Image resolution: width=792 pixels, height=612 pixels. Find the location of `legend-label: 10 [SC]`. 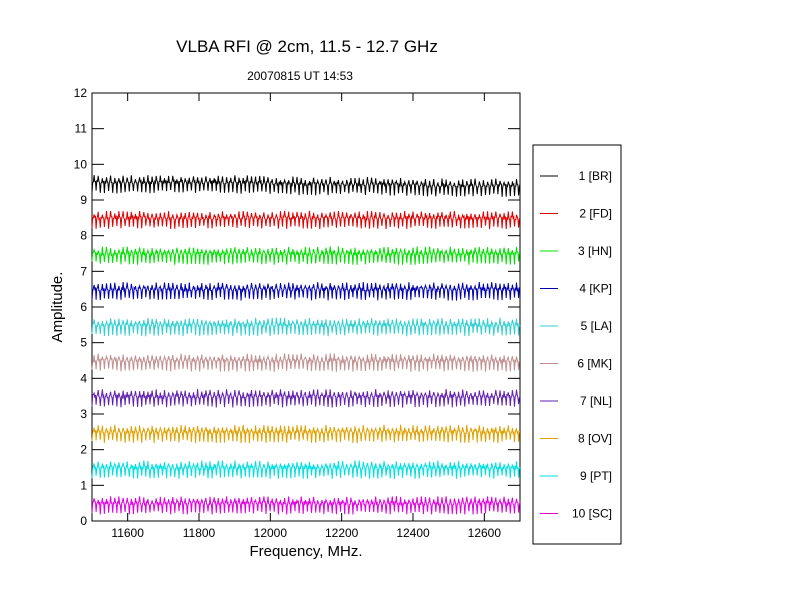

legend-label: 10 [SC] is located at coordinates (592, 514).